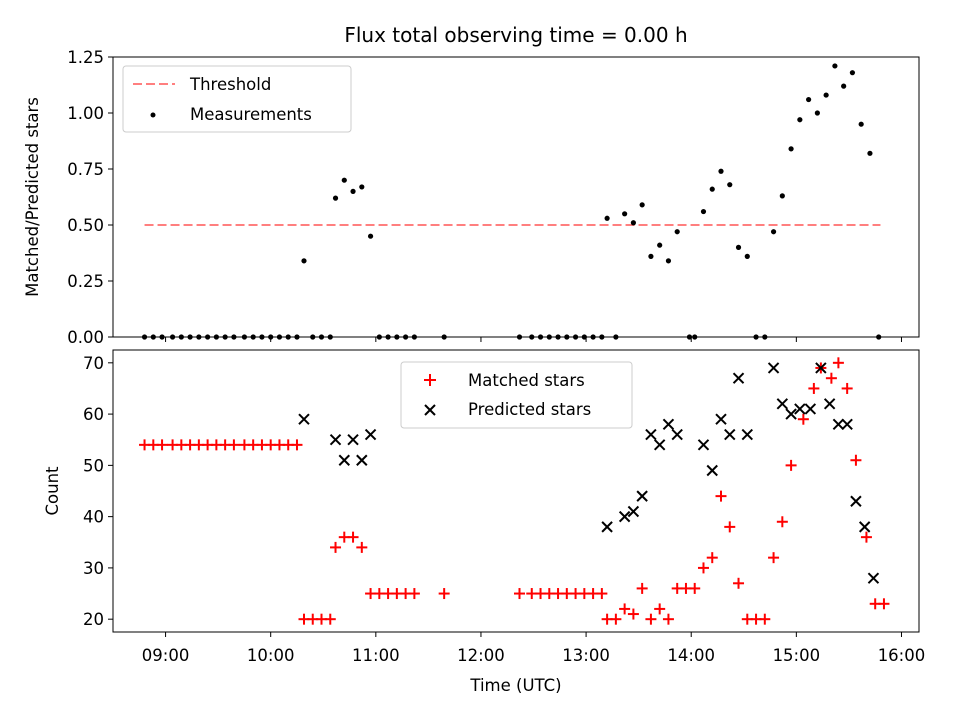 The width and height of the screenshot is (960, 720). What do you see at coordinates (586, 655) in the screenshot?
I see `x-tick-label: 13:00` at bounding box center [586, 655].